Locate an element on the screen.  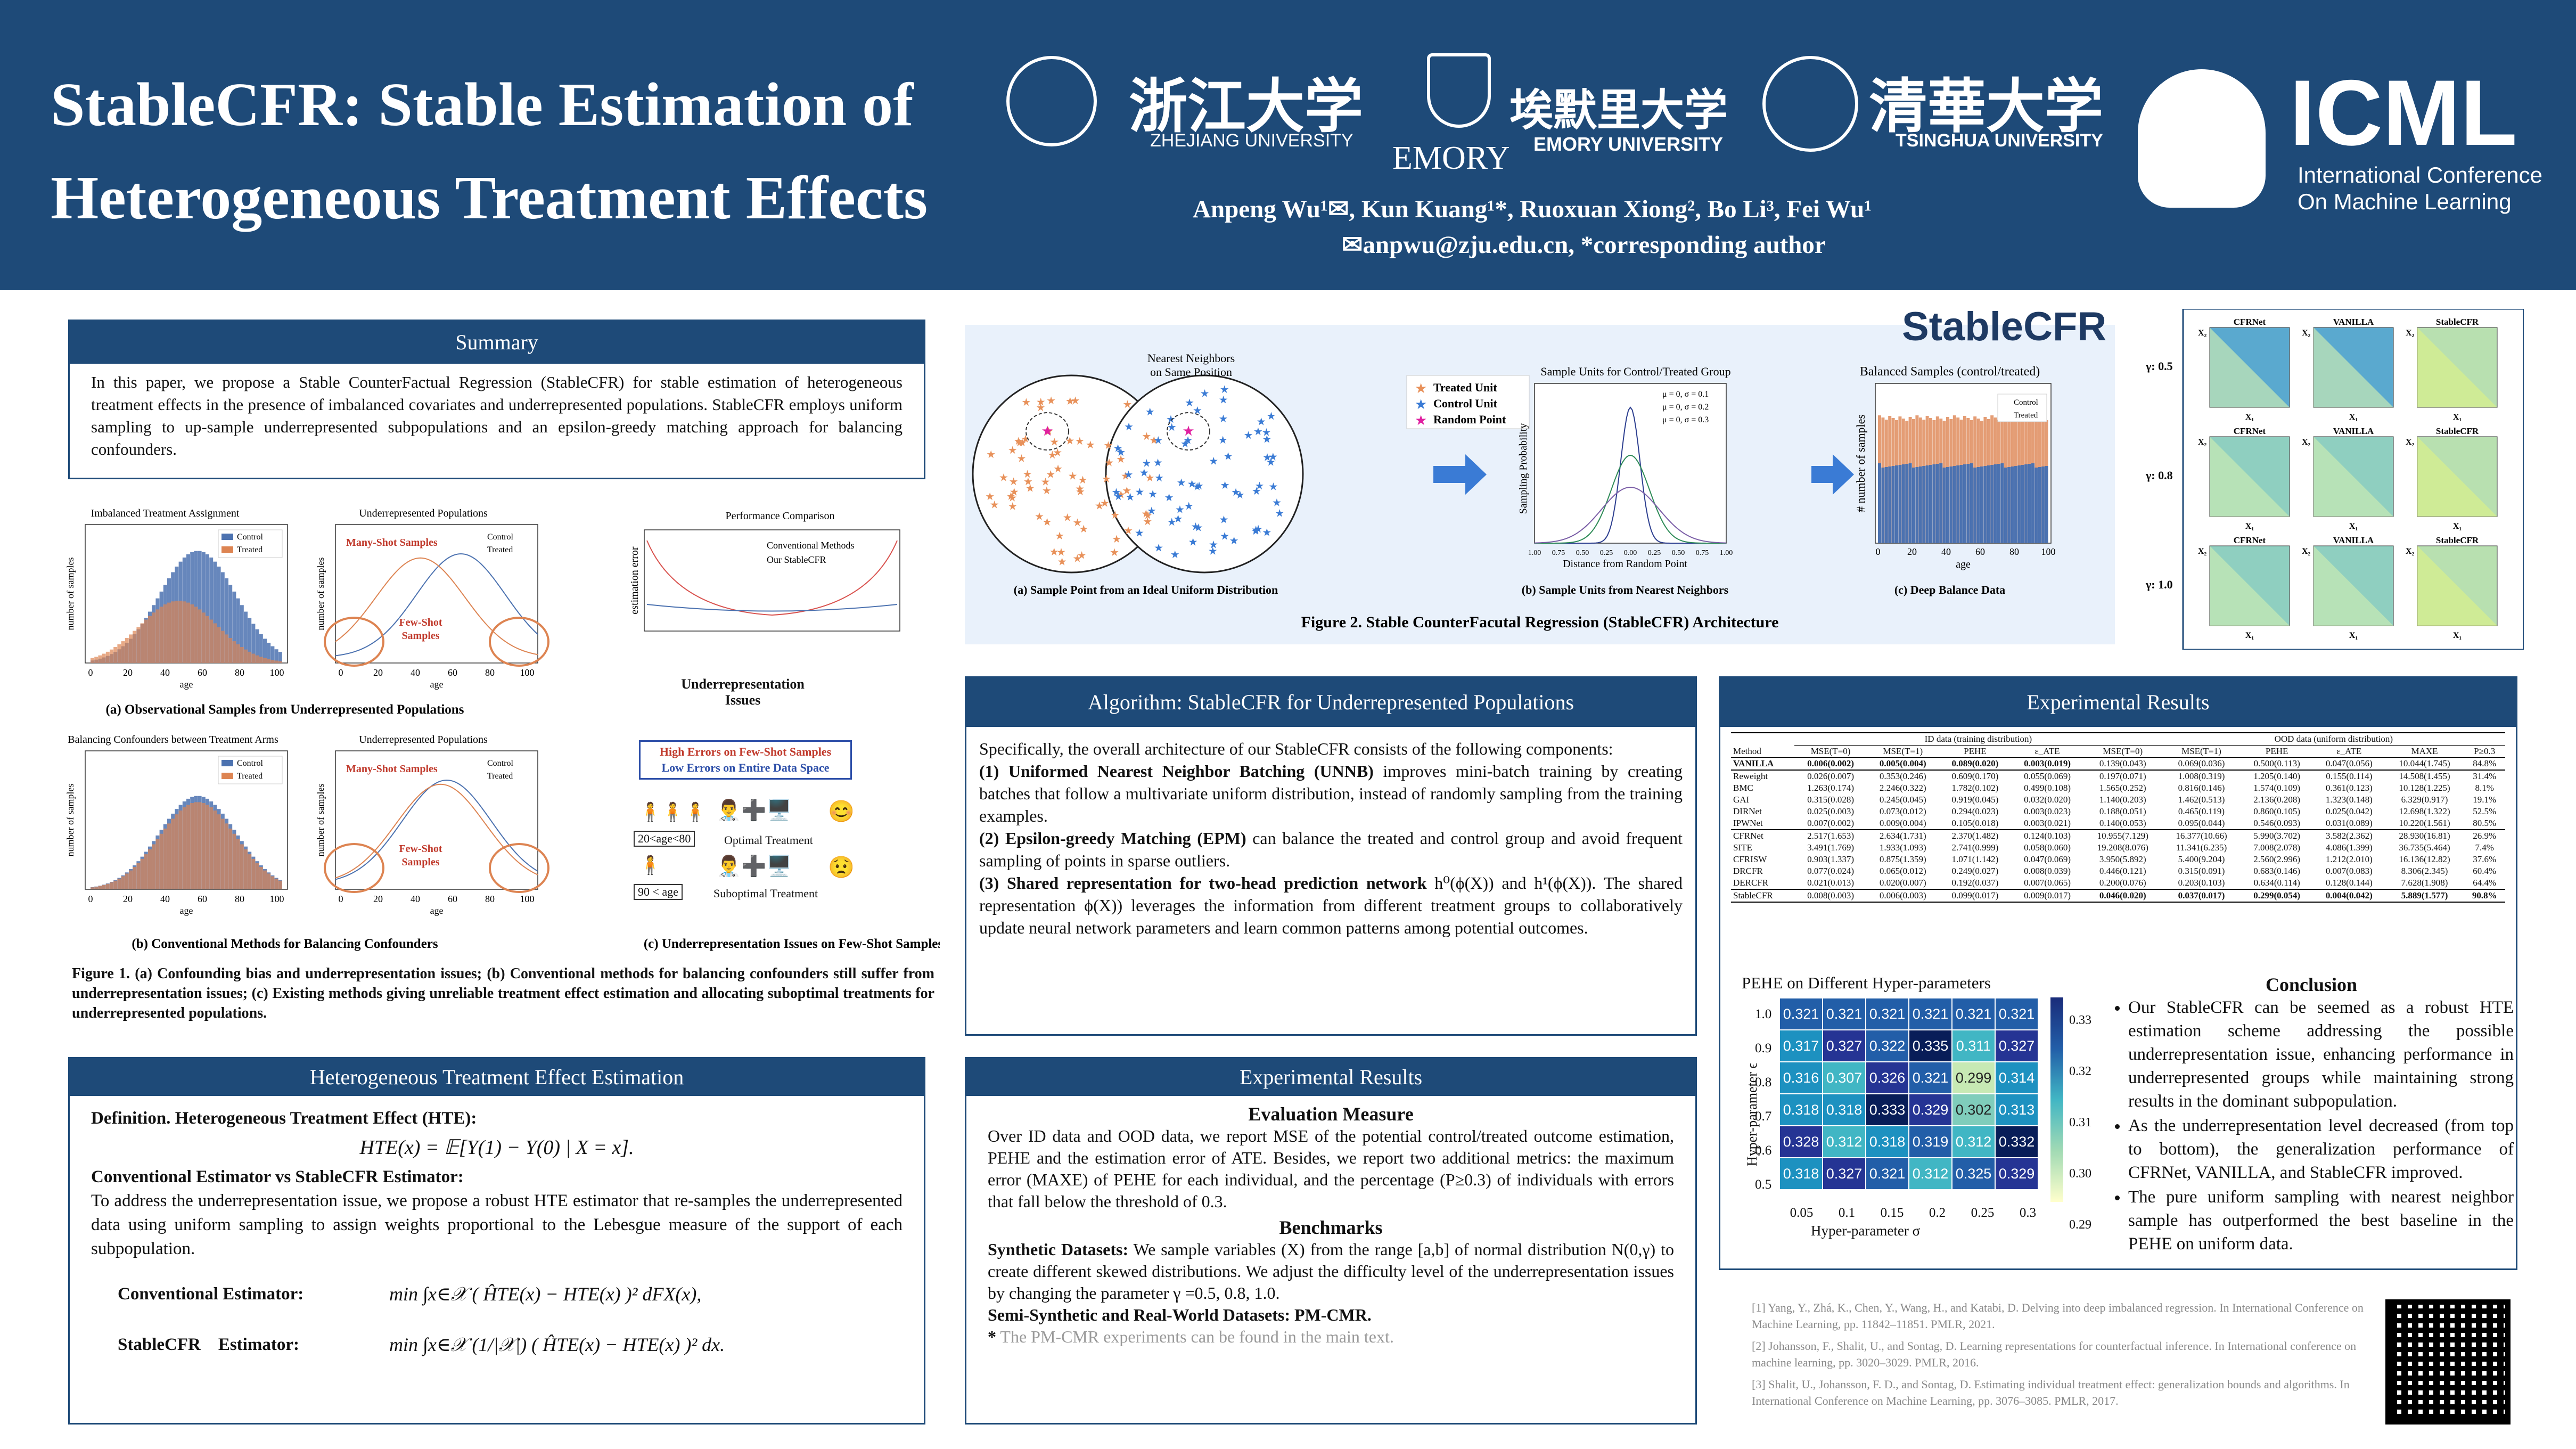
table-header-cell: MSE(T=0) is located at coordinates (2123, 751).